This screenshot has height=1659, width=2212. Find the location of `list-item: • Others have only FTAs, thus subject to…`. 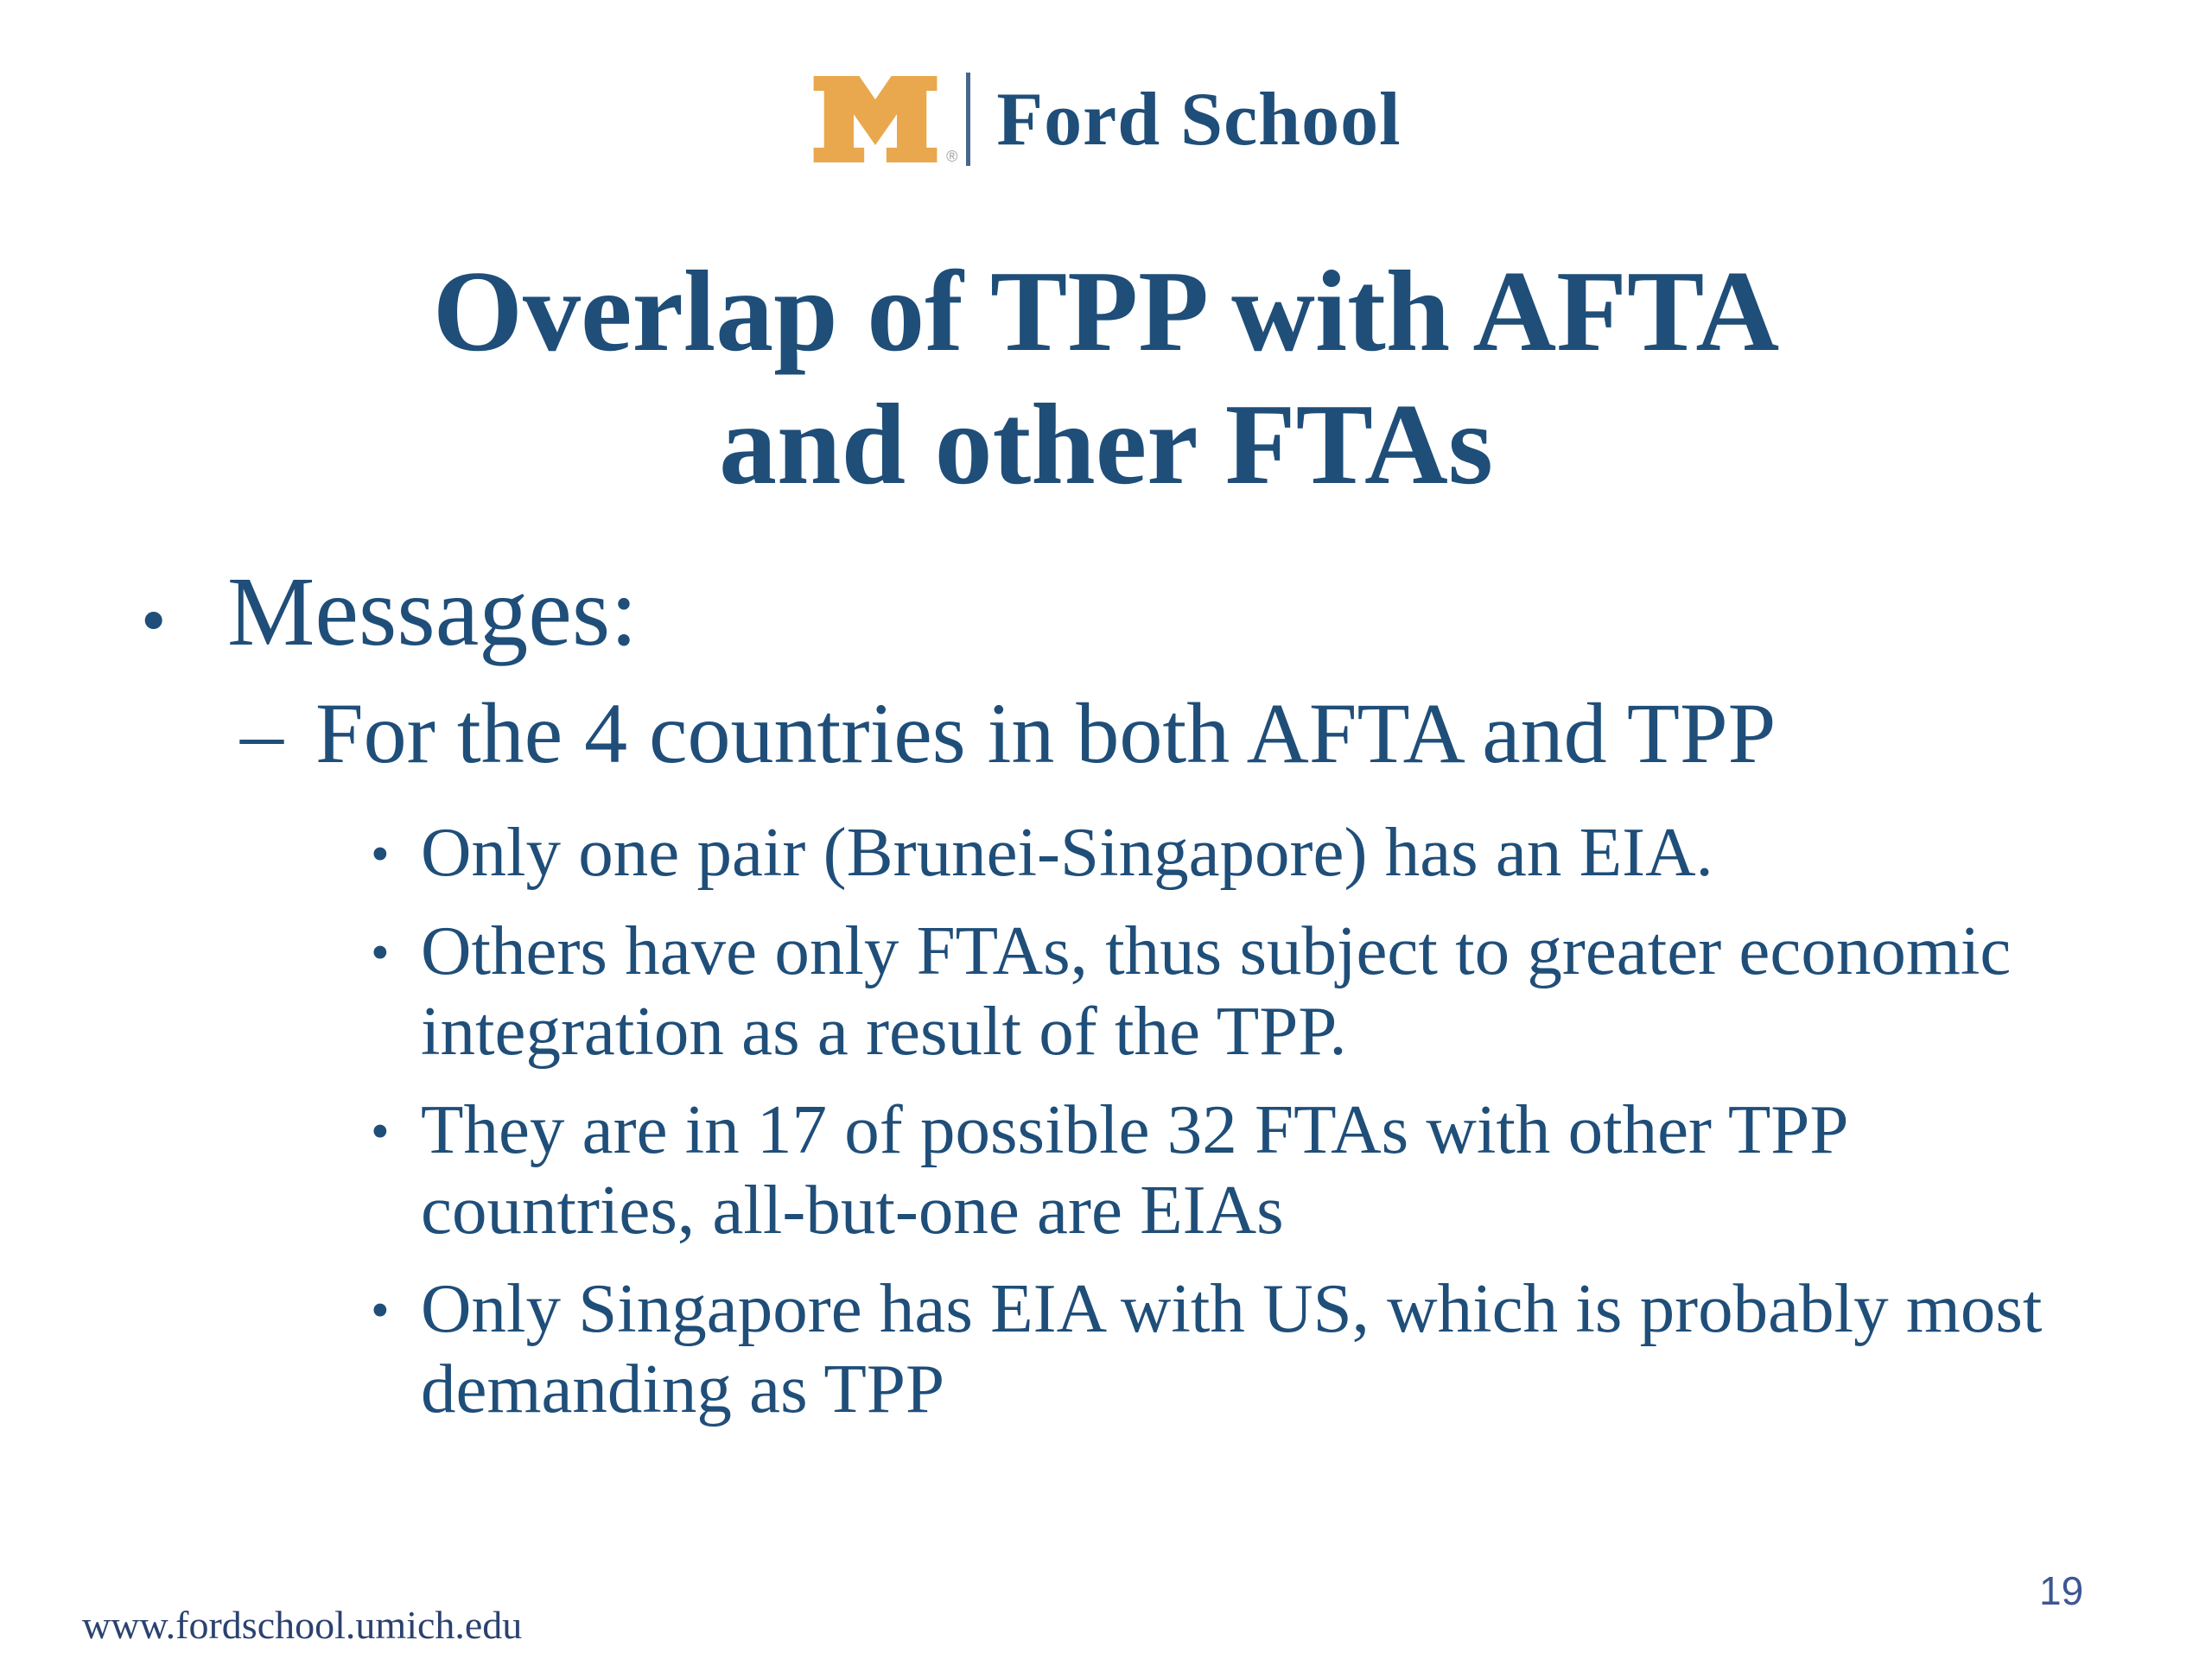

list-item: • Others have only FTAs, thus subject to… is located at coordinates (1106, 991).